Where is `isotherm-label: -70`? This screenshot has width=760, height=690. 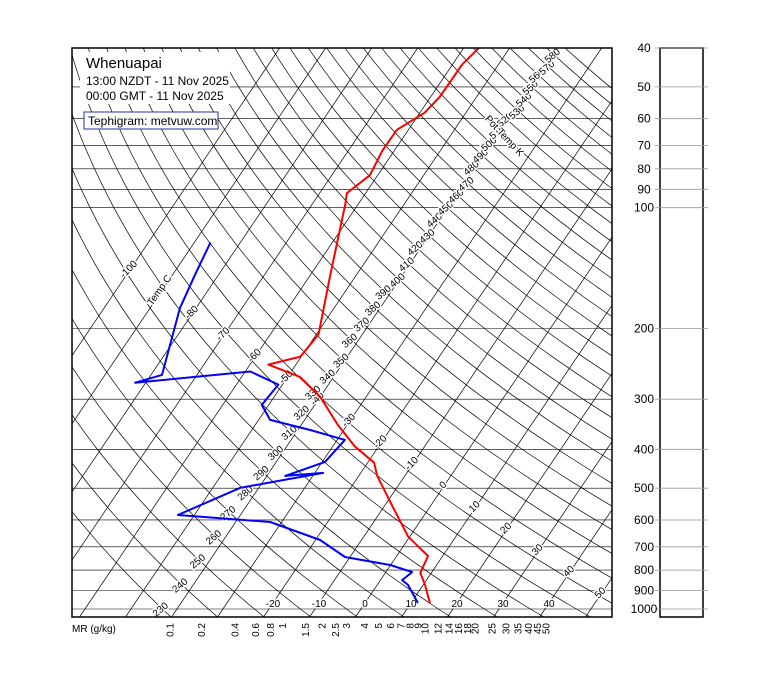 isotherm-label: -70 is located at coordinates (223, 334).